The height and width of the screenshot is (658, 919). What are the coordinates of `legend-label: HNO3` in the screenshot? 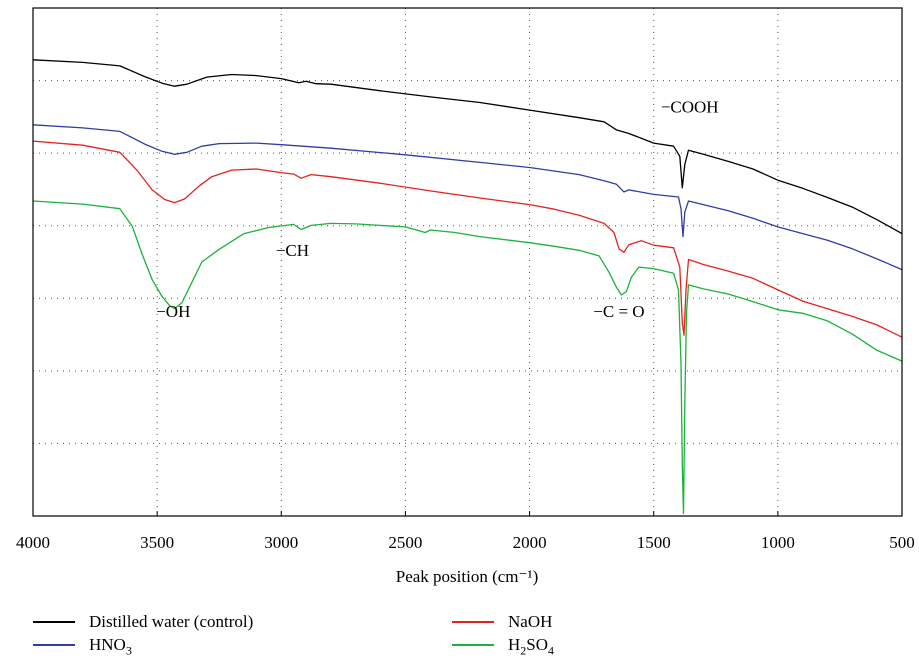 It's located at (110, 646).